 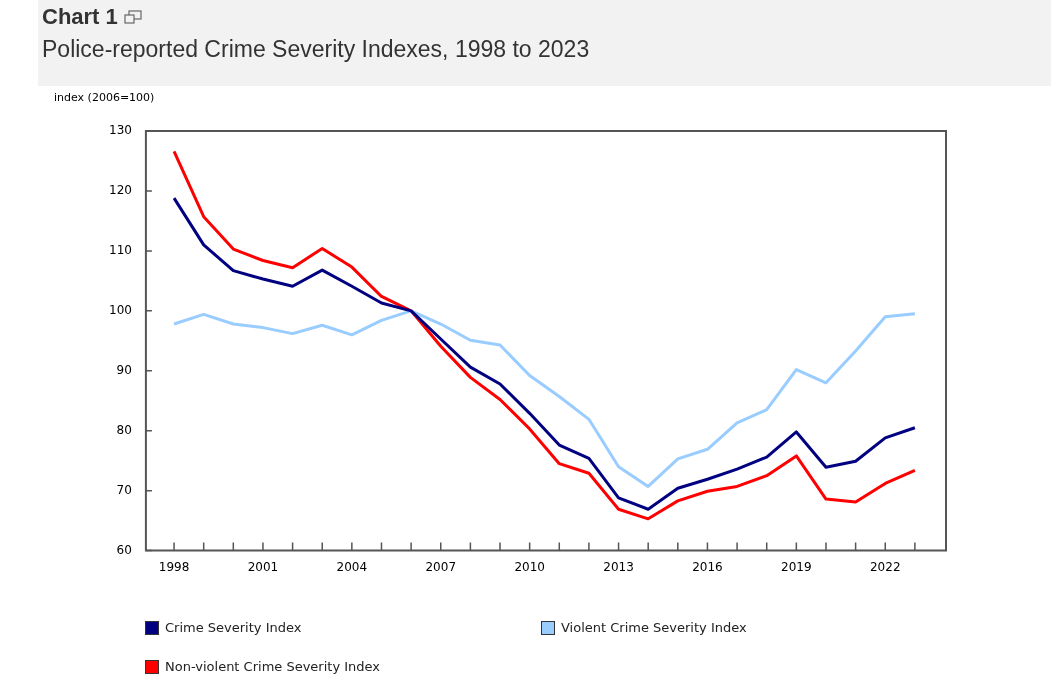 What do you see at coordinates (120, 130) in the screenshot?
I see `y-tick-label: 130` at bounding box center [120, 130].